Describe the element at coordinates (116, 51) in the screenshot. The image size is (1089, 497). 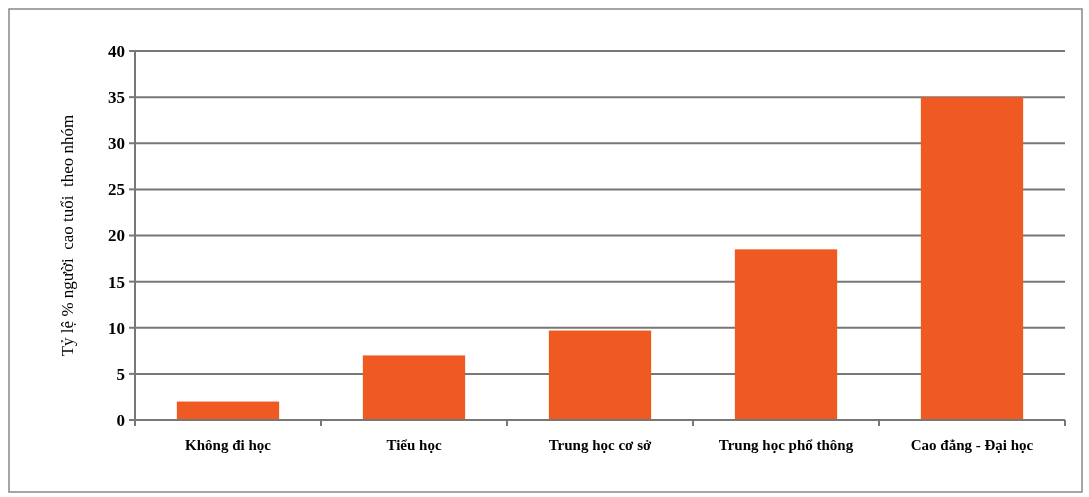
I see `y-tick-label: 40` at that location.